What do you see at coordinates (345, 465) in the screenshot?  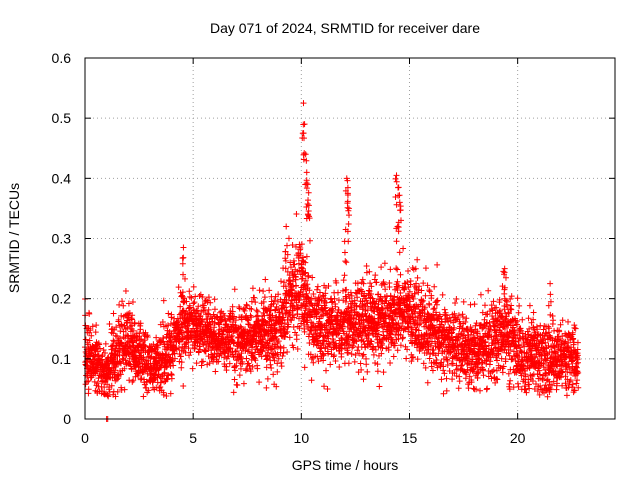 I see `x-axis-label: GPS time / hours` at bounding box center [345, 465].